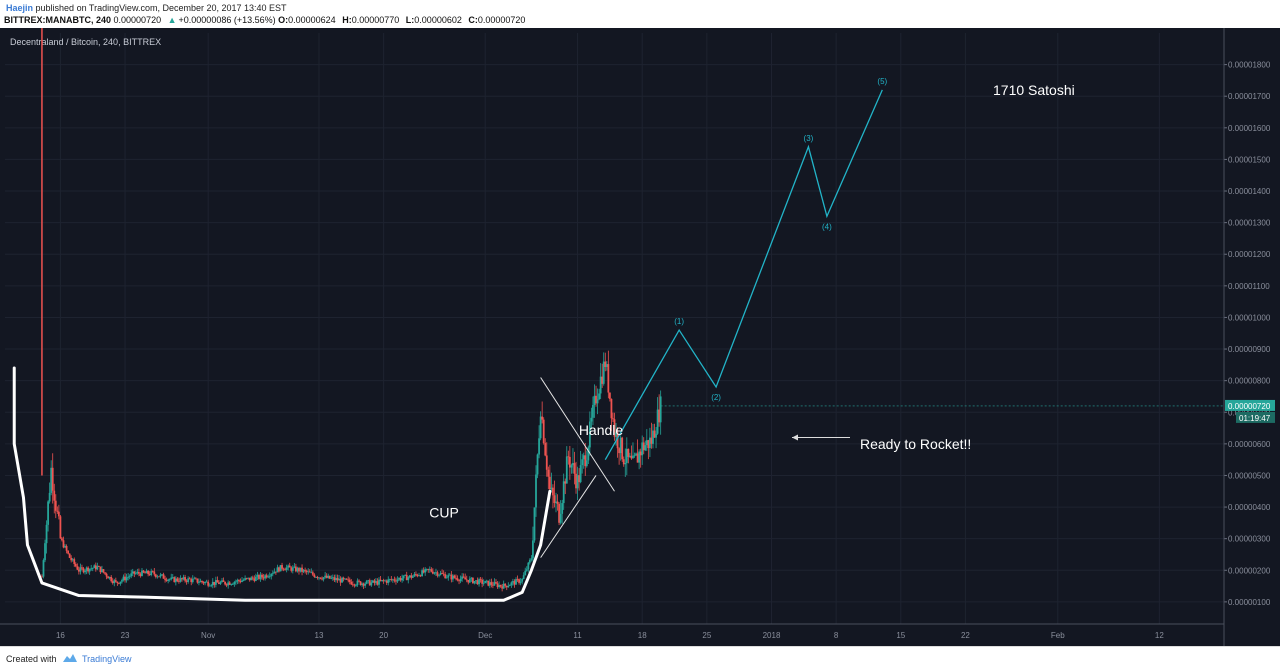 The width and height of the screenshot is (1280, 671). I want to click on wave-label: (5), so click(882, 81).